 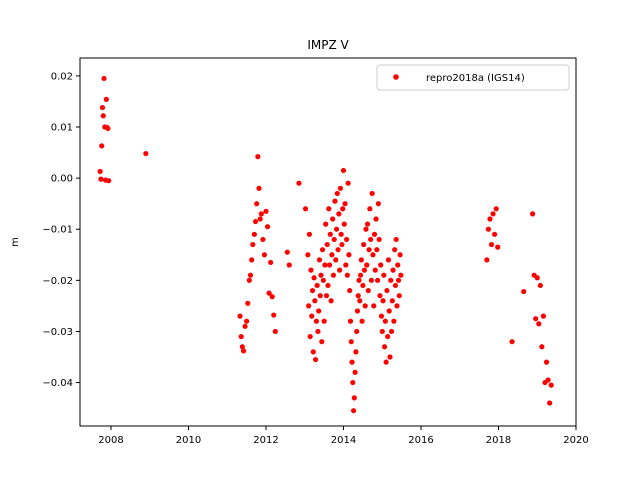 I want to click on x-tick-label: 2012, so click(x=265, y=440).